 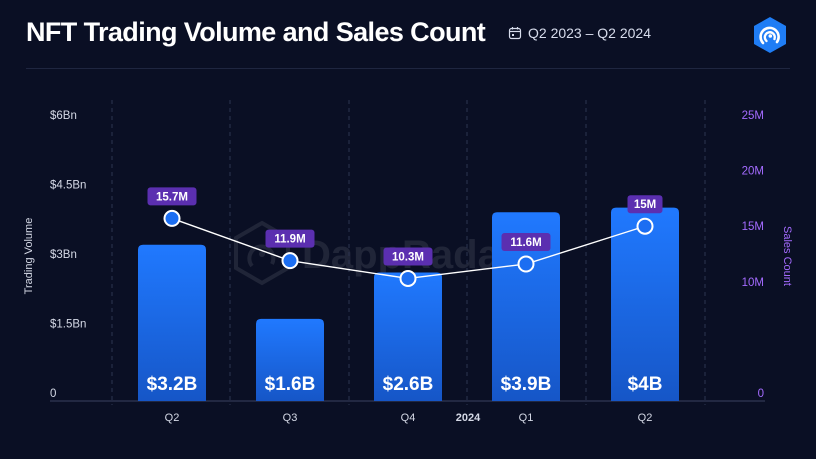 I want to click on date-range-text: Q2 2023 – Q2 2024, so click(x=589, y=33).